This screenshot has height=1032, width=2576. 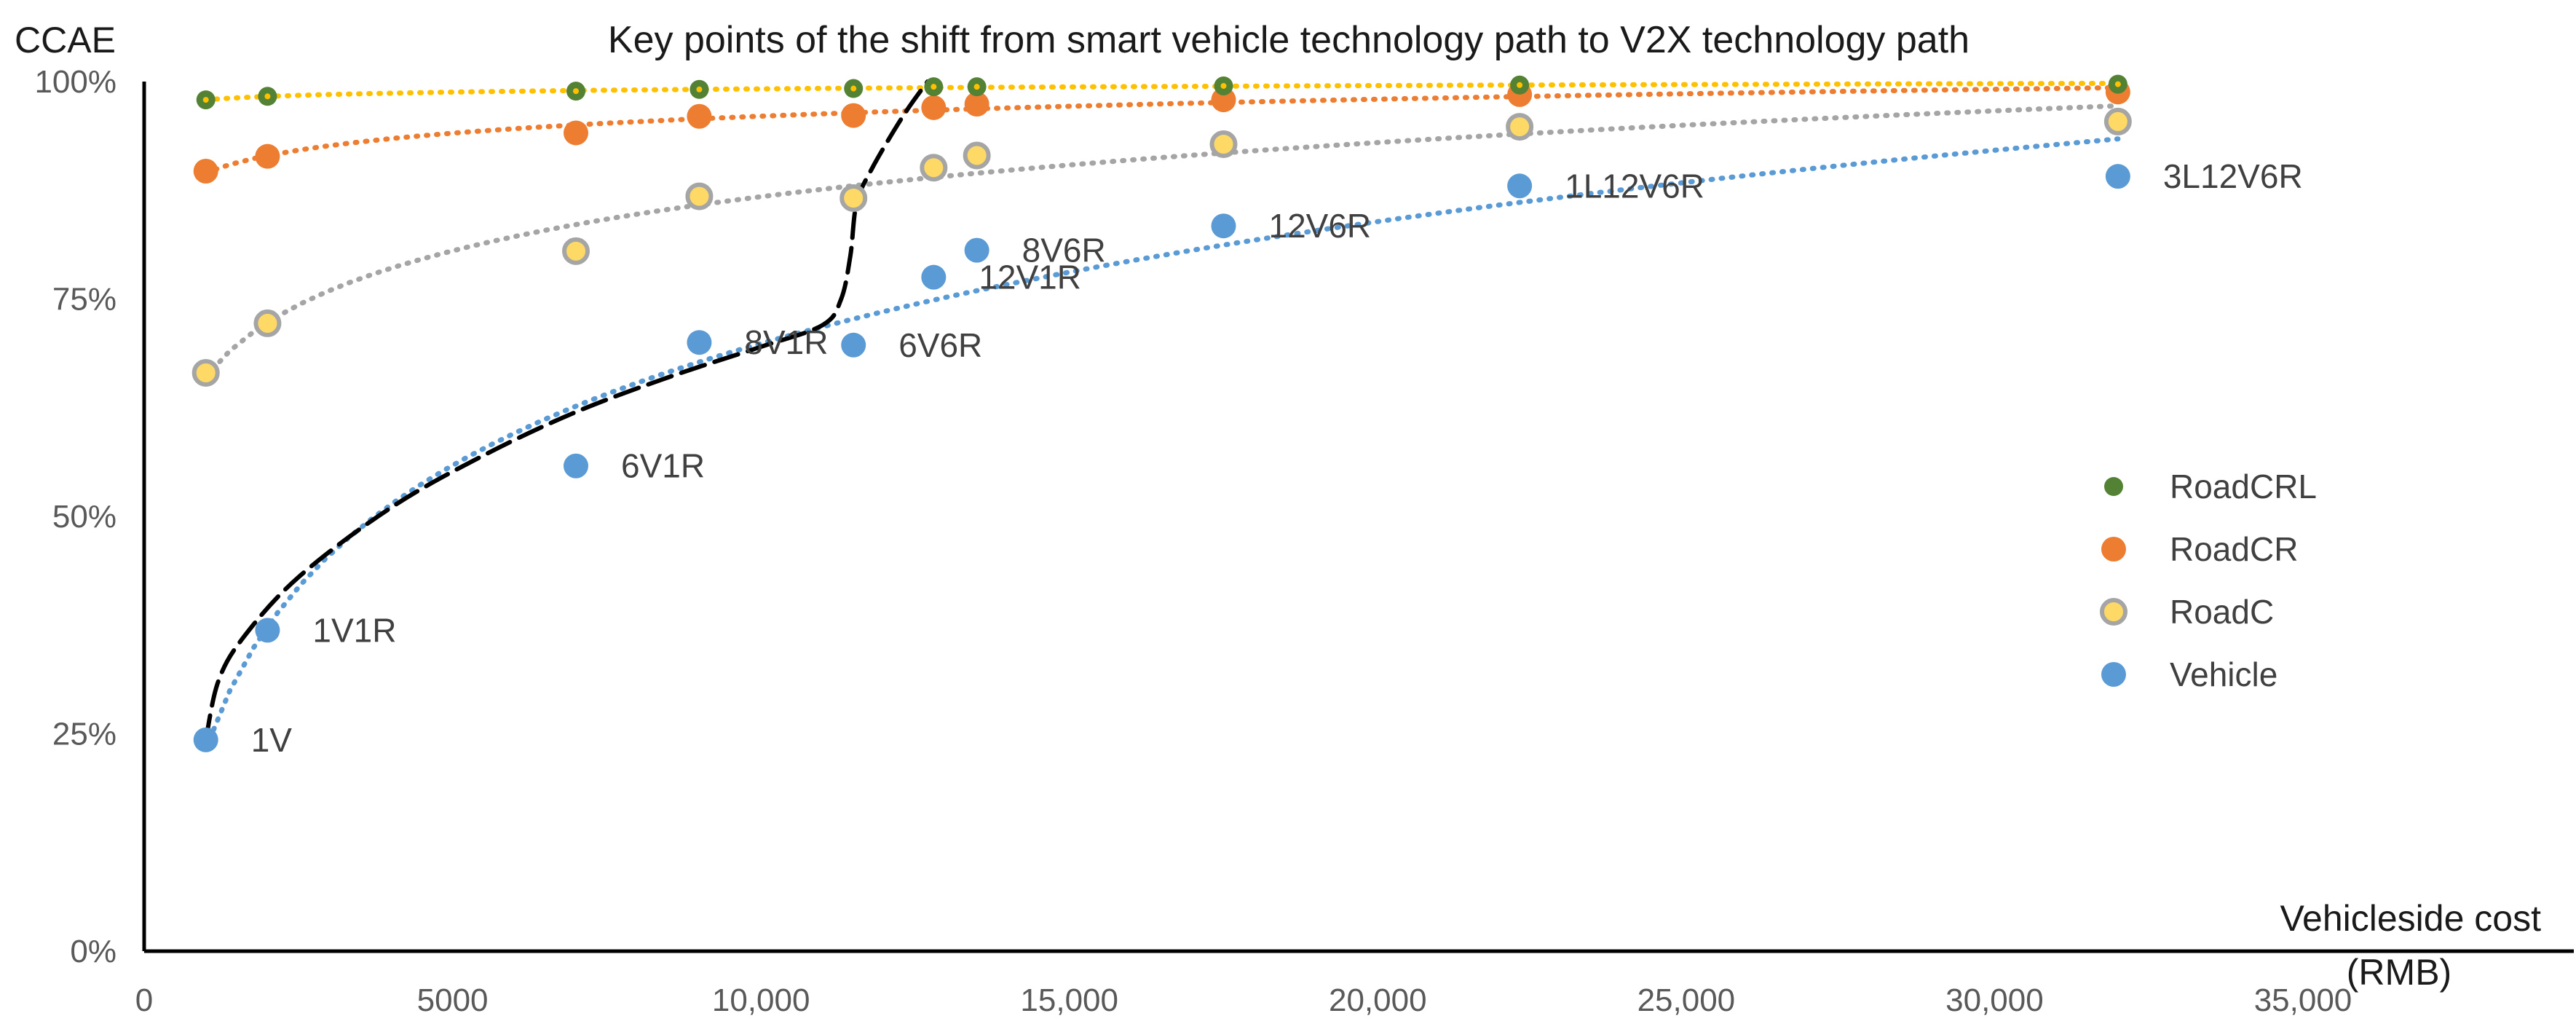 What do you see at coordinates (2243, 486) in the screenshot?
I see `legend-label: RoadCRL` at bounding box center [2243, 486].